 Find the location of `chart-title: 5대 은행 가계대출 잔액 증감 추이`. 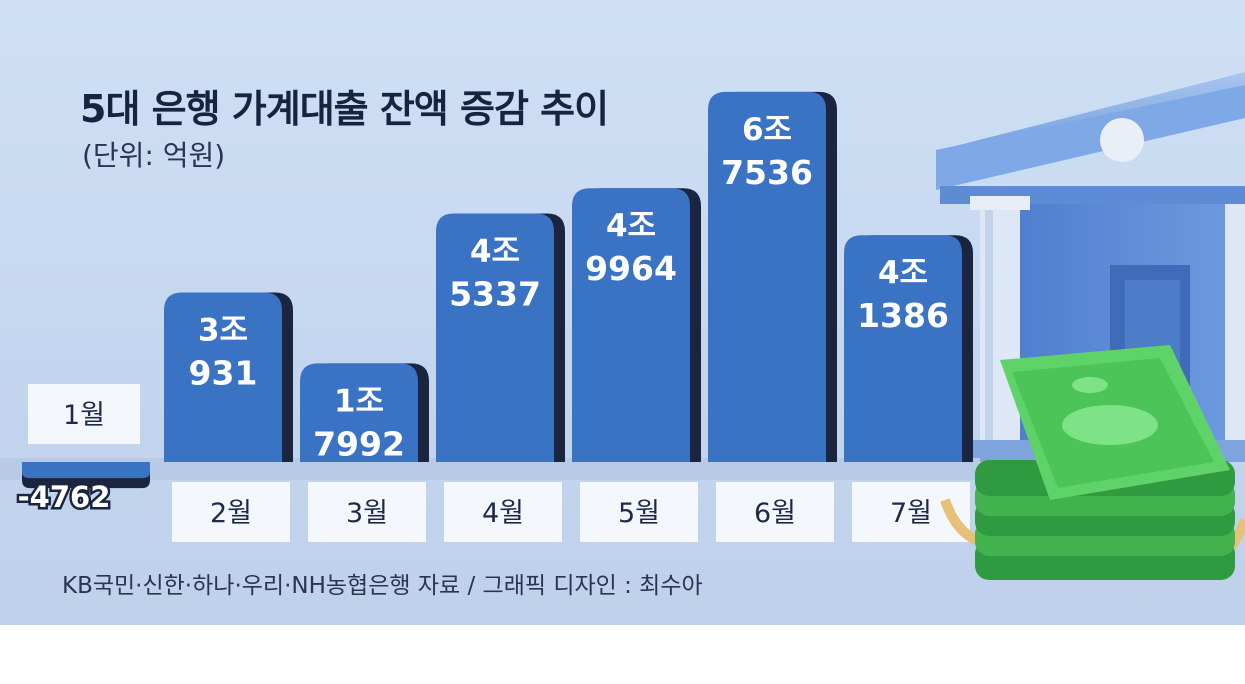

chart-title: 5대 은행 가계대출 잔액 증감 추이 is located at coordinates (344, 109).